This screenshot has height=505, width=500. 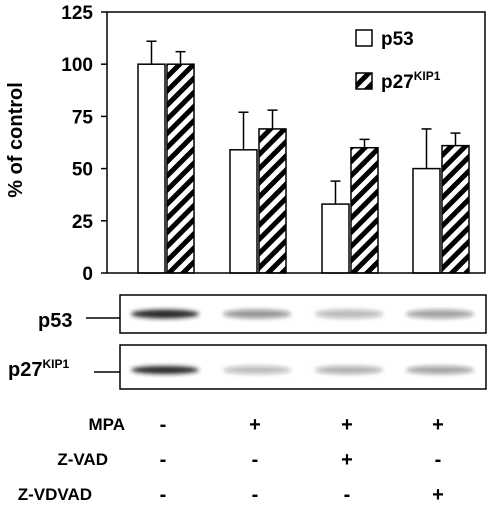 What do you see at coordinates (87, 274) in the screenshot?
I see `y-tick-label: 0` at bounding box center [87, 274].